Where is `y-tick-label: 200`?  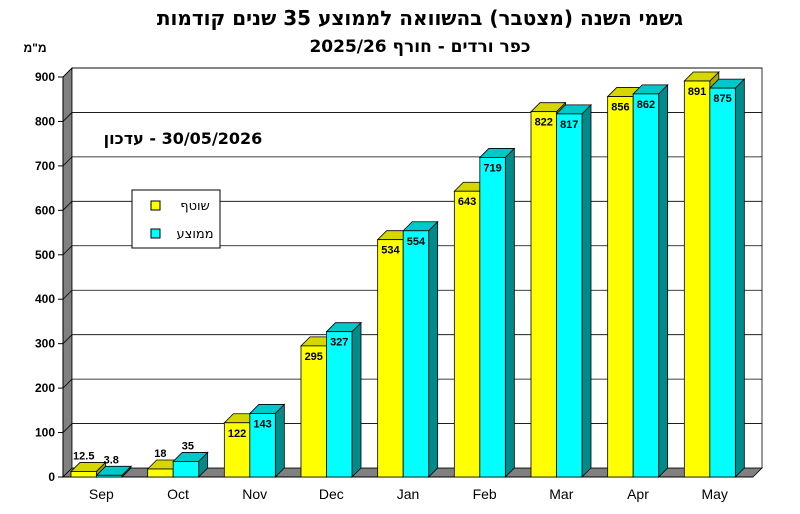
y-tick-label: 200 is located at coordinates (45, 388).